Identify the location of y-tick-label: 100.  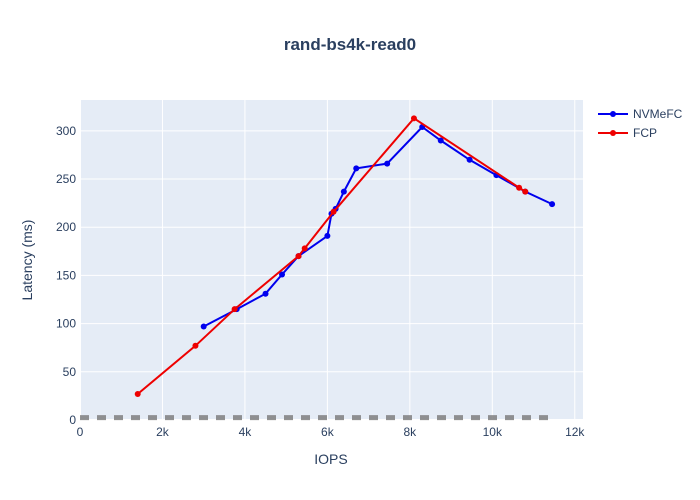
(66, 324).